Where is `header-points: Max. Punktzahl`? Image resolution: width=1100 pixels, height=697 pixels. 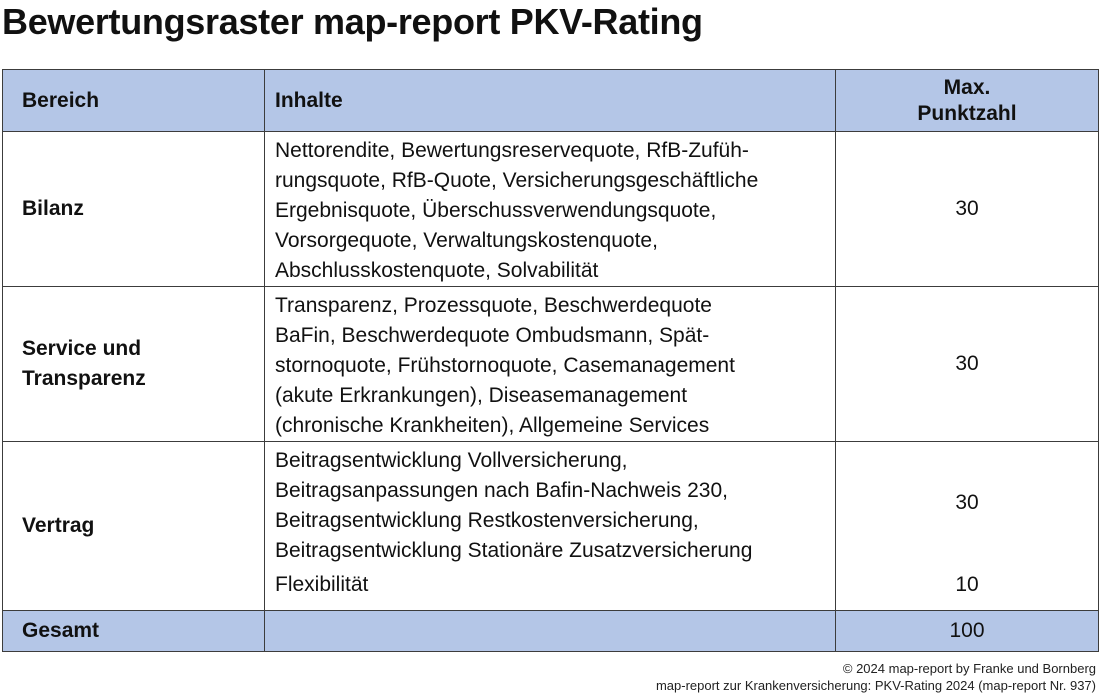 header-points: Max. Punktzahl is located at coordinates (967, 100).